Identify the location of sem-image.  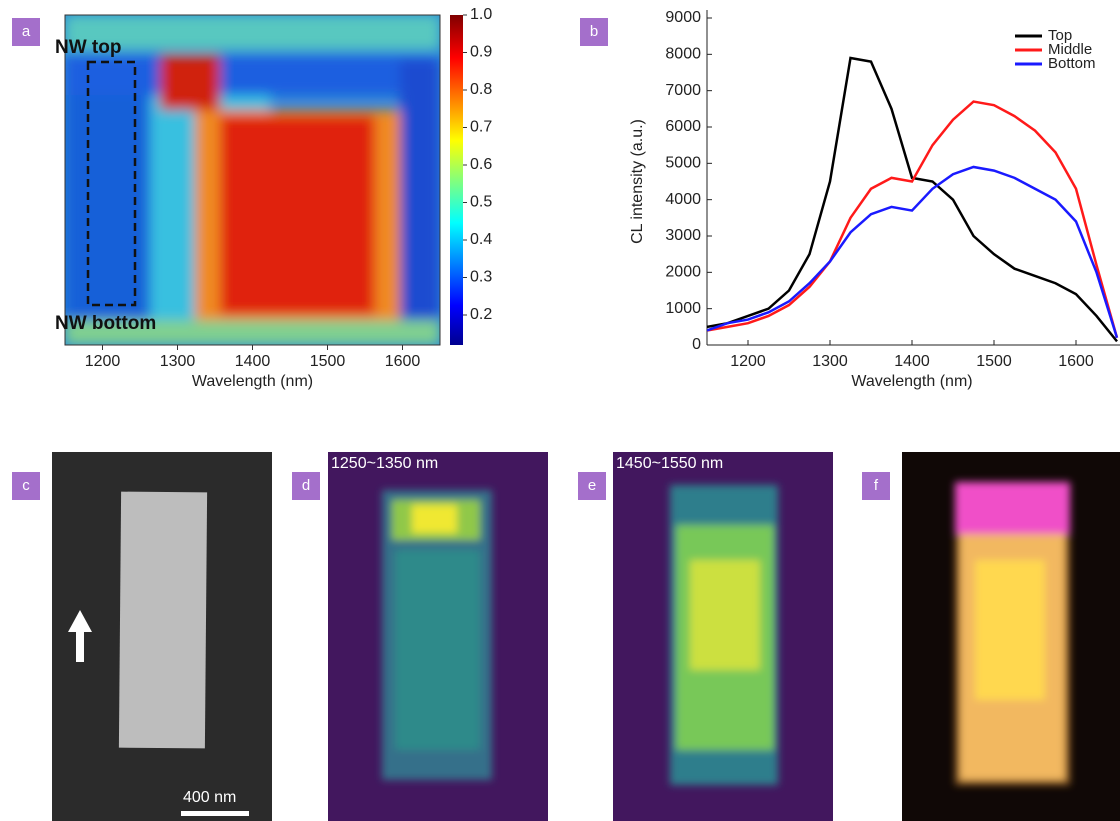
(162, 636).